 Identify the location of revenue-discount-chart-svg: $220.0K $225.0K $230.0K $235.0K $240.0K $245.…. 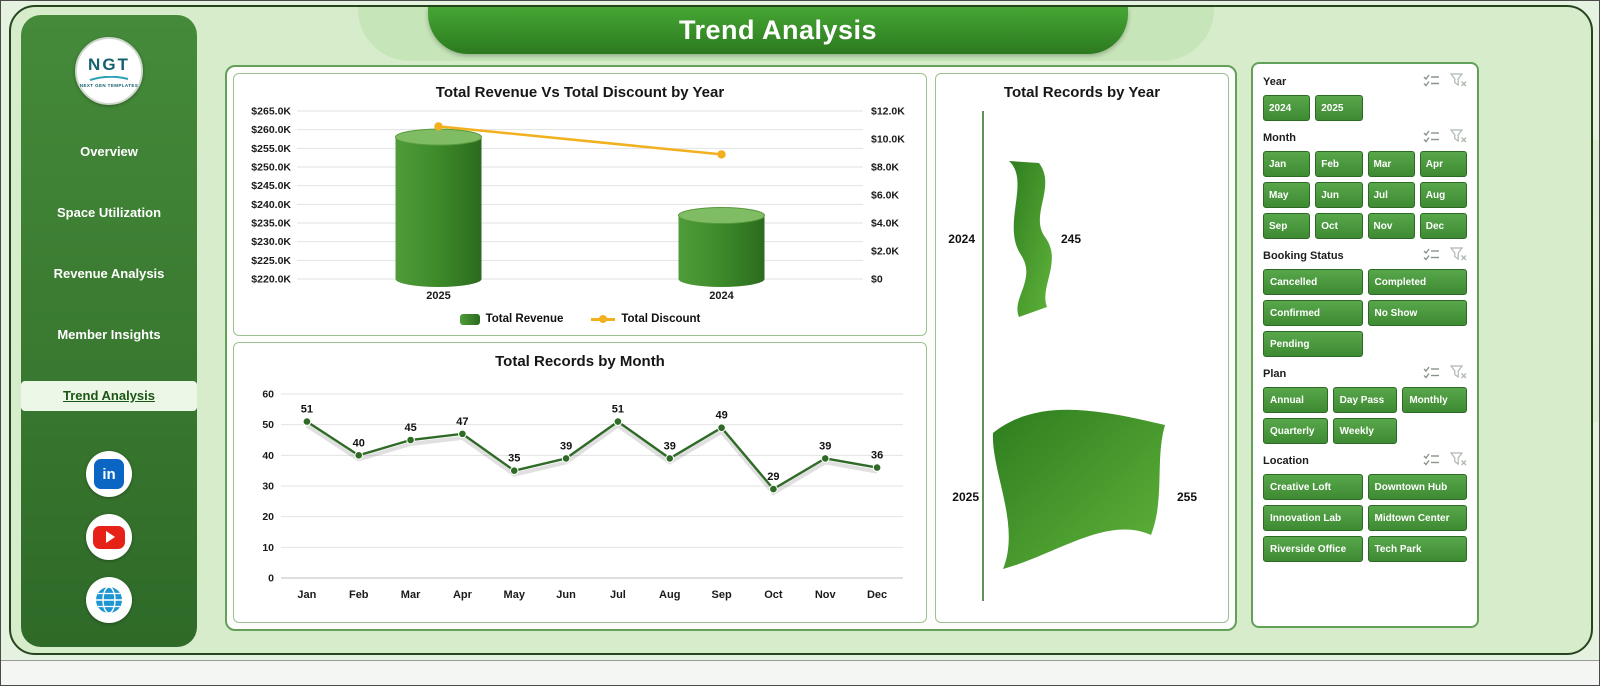
(578, 204).